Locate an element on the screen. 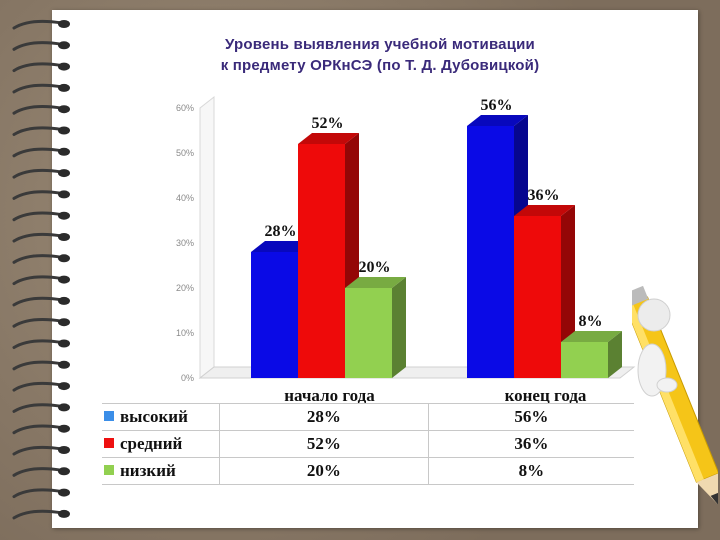  table-cell: 20% is located at coordinates (324, 471).